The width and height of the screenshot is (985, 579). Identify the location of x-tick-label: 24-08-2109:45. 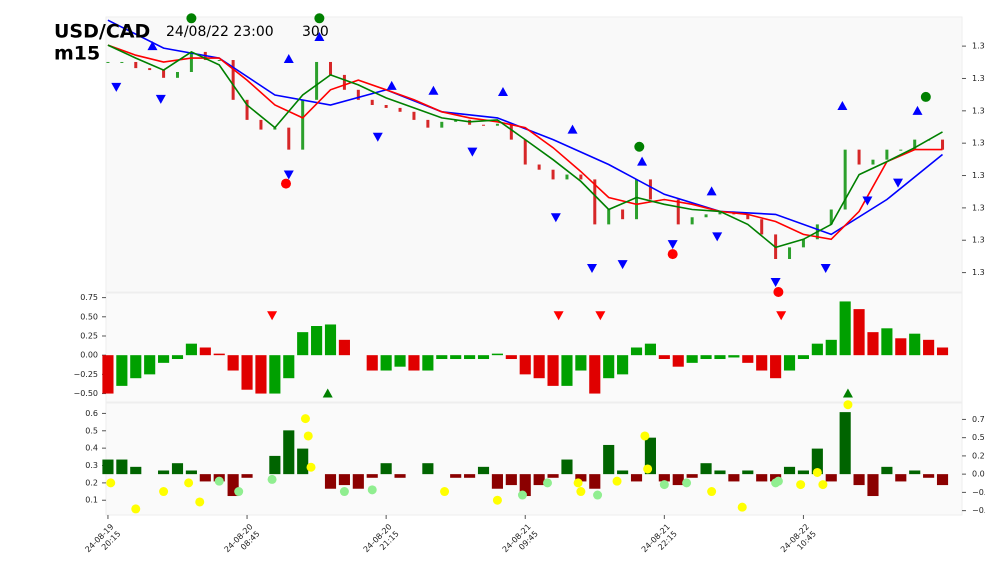
(519, 541).